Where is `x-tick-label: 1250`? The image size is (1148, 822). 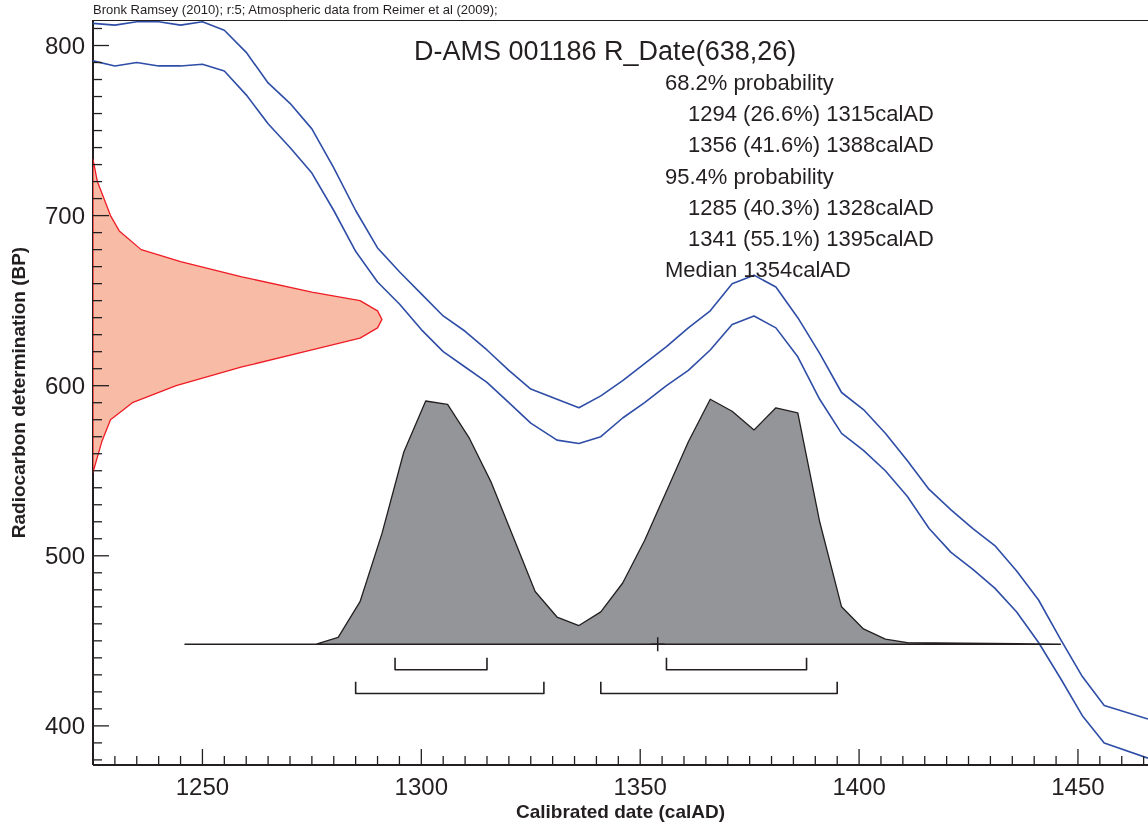 x-tick-label: 1250 is located at coordinates (202, 786).